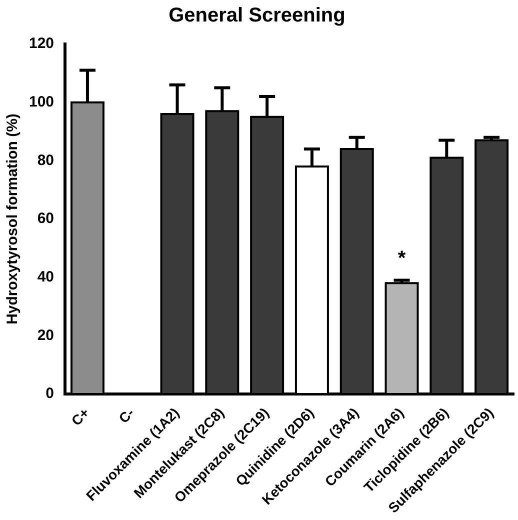  I want to click on y-axis-title: Hydroxytyrosol formation (%), so click(13, 219).